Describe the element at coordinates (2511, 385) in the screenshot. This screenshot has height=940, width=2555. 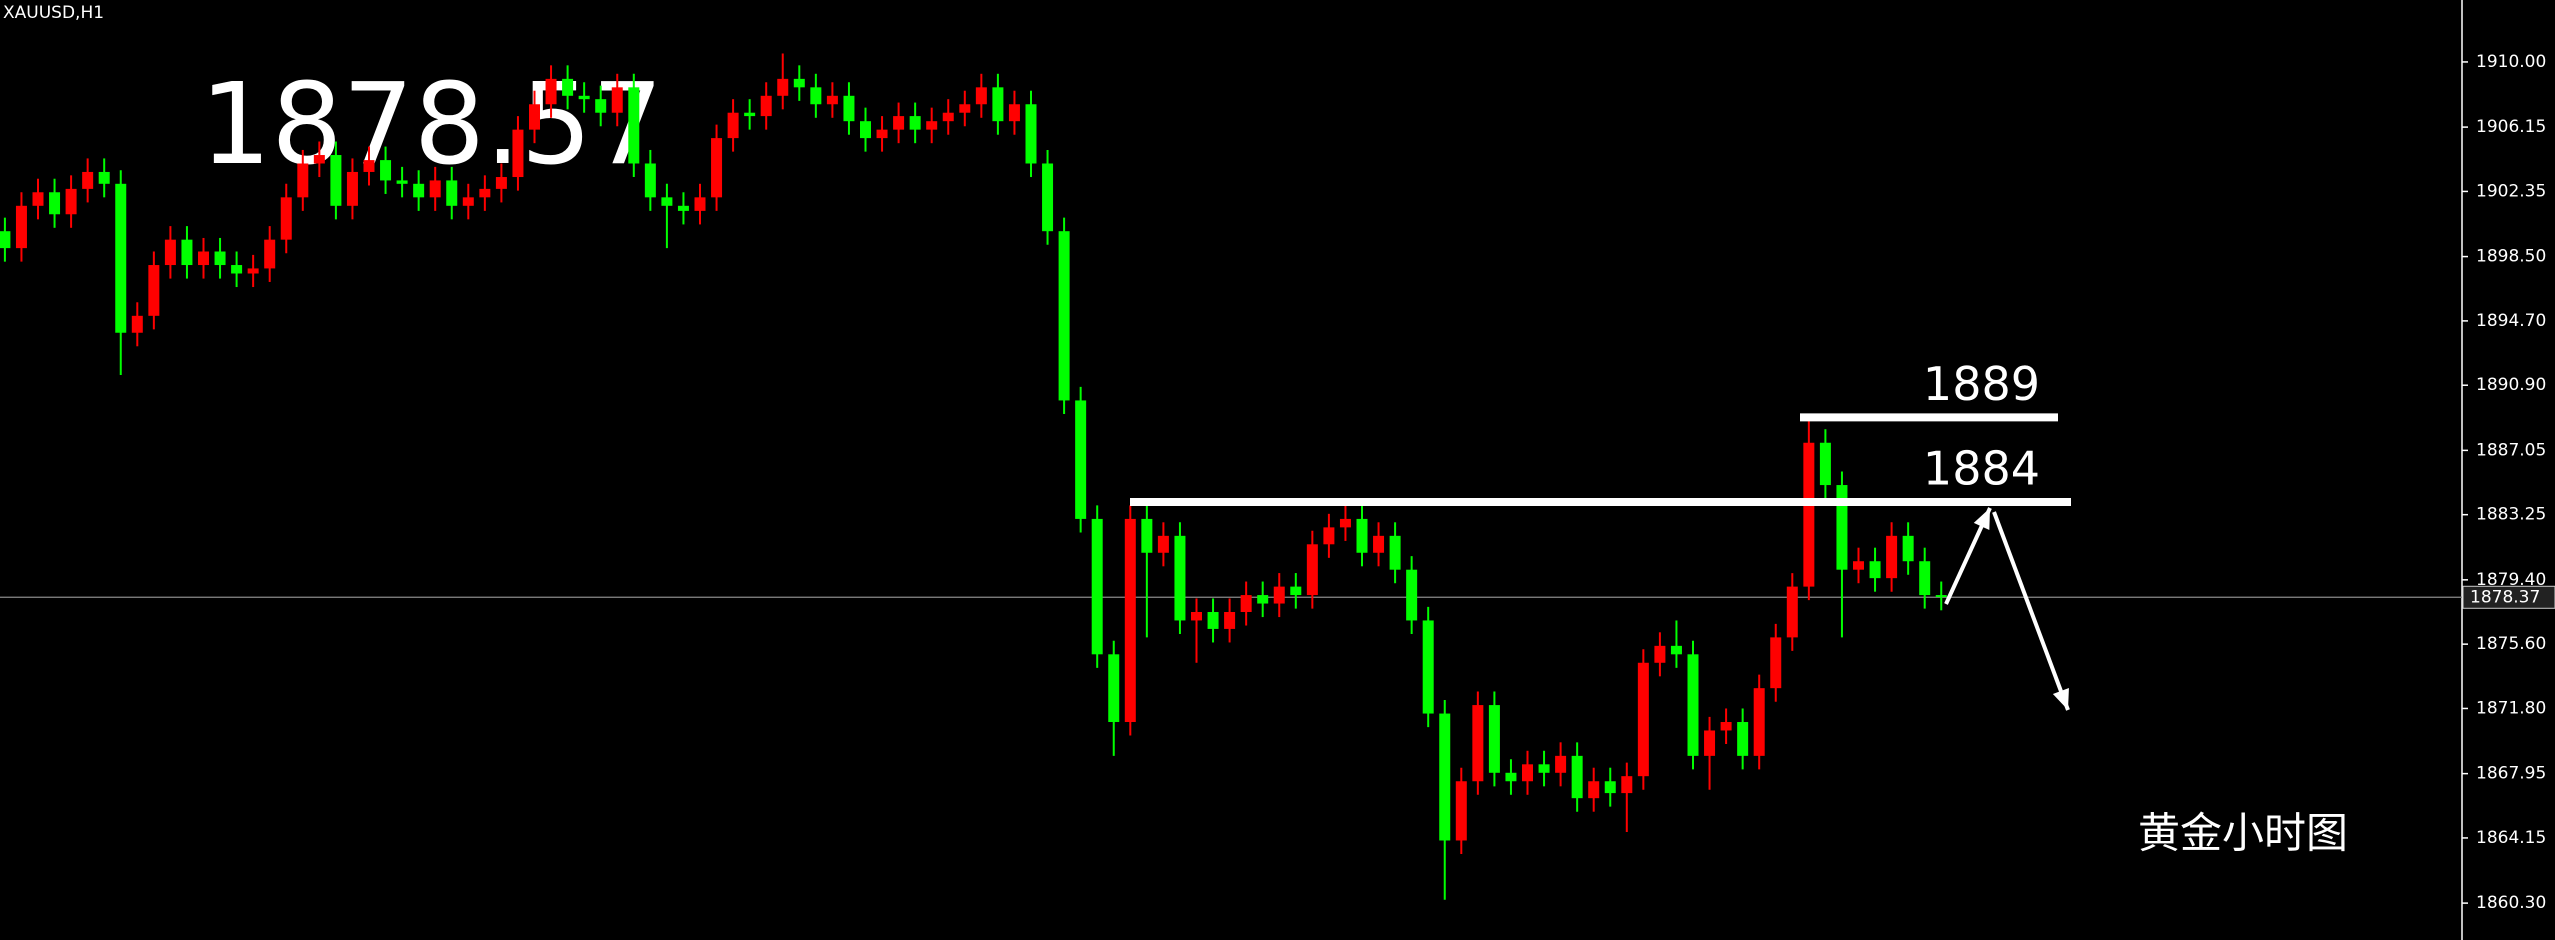
I see `y-tick-label: 1890.90` at that location.